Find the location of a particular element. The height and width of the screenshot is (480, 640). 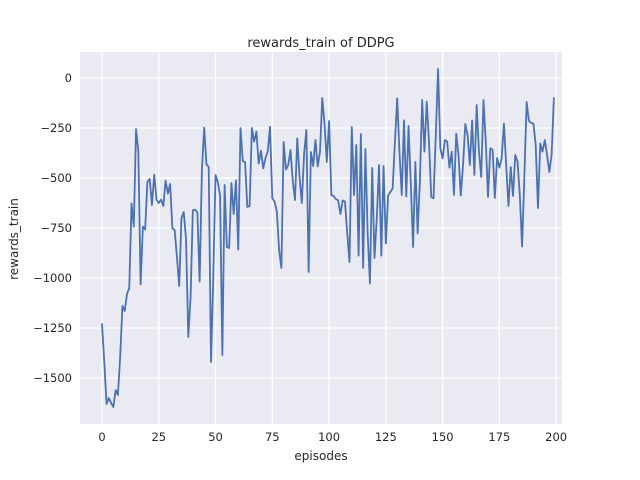

y-tick-label: −1500 is located at coordinates (52, 378).